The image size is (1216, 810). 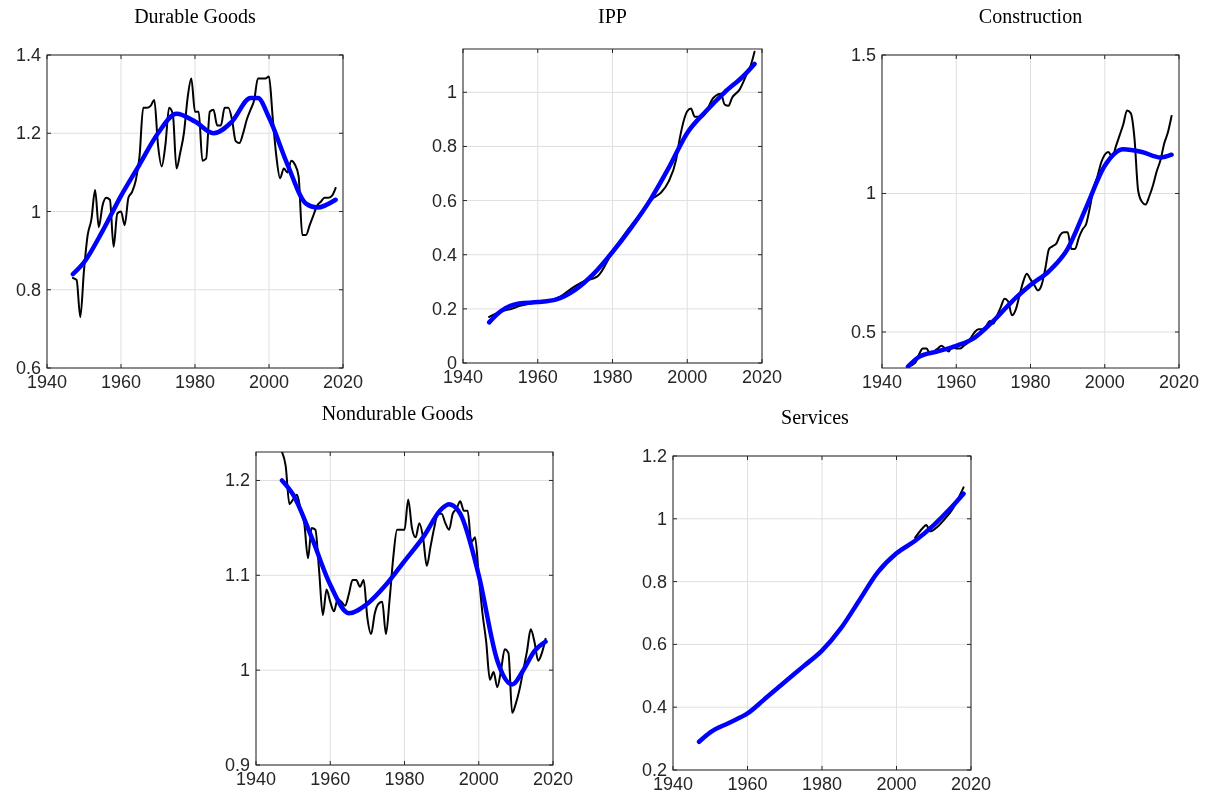 I want to click on y-tick-label: 1.4, so click(x=28, y=55).